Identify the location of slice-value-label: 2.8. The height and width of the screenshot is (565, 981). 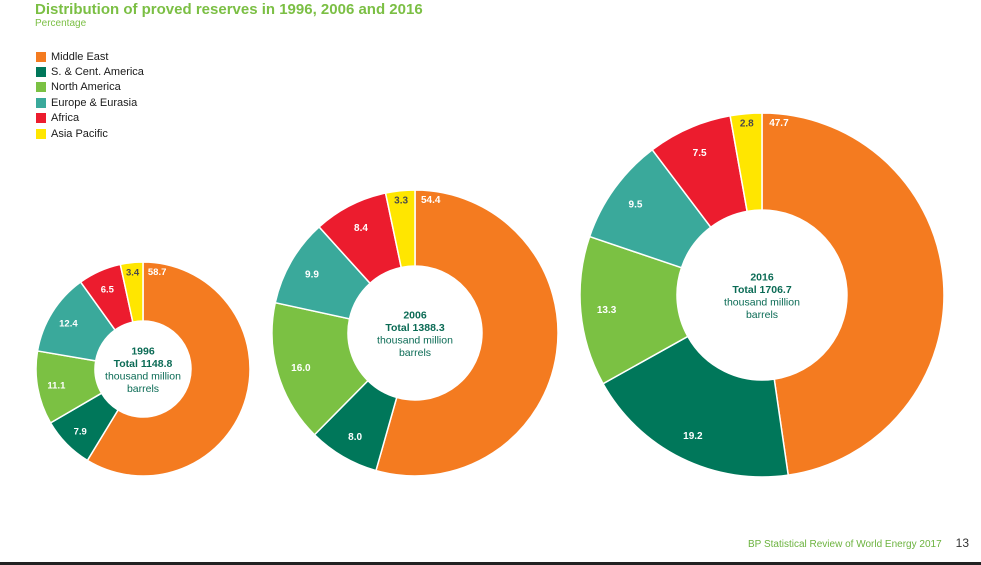
(747, 124).